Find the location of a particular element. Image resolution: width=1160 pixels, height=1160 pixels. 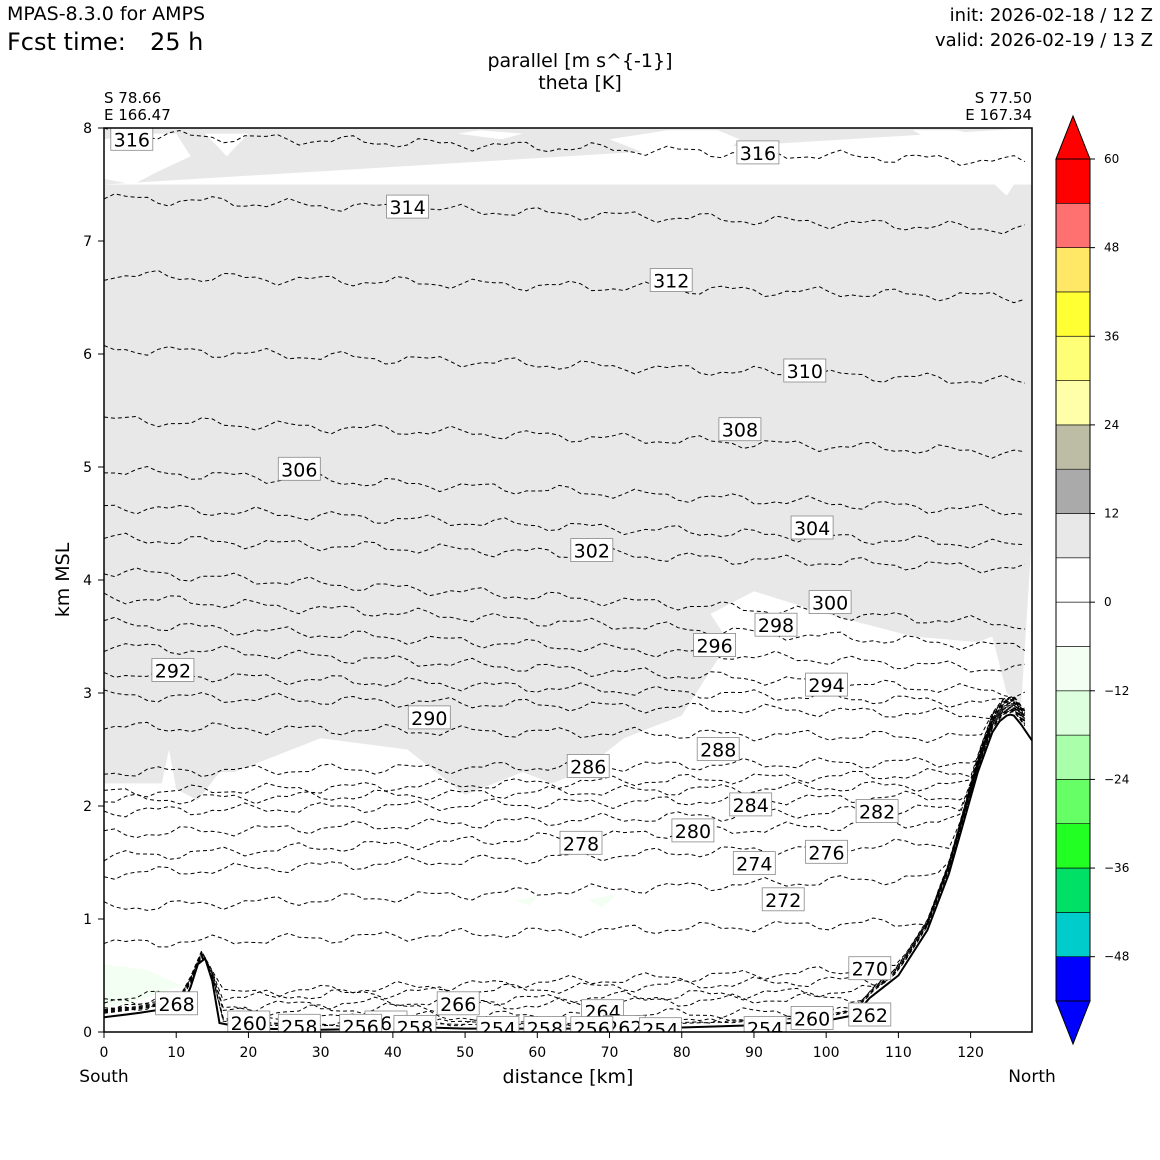

theta-label-280: 280 is located at coordinates (693, 830).